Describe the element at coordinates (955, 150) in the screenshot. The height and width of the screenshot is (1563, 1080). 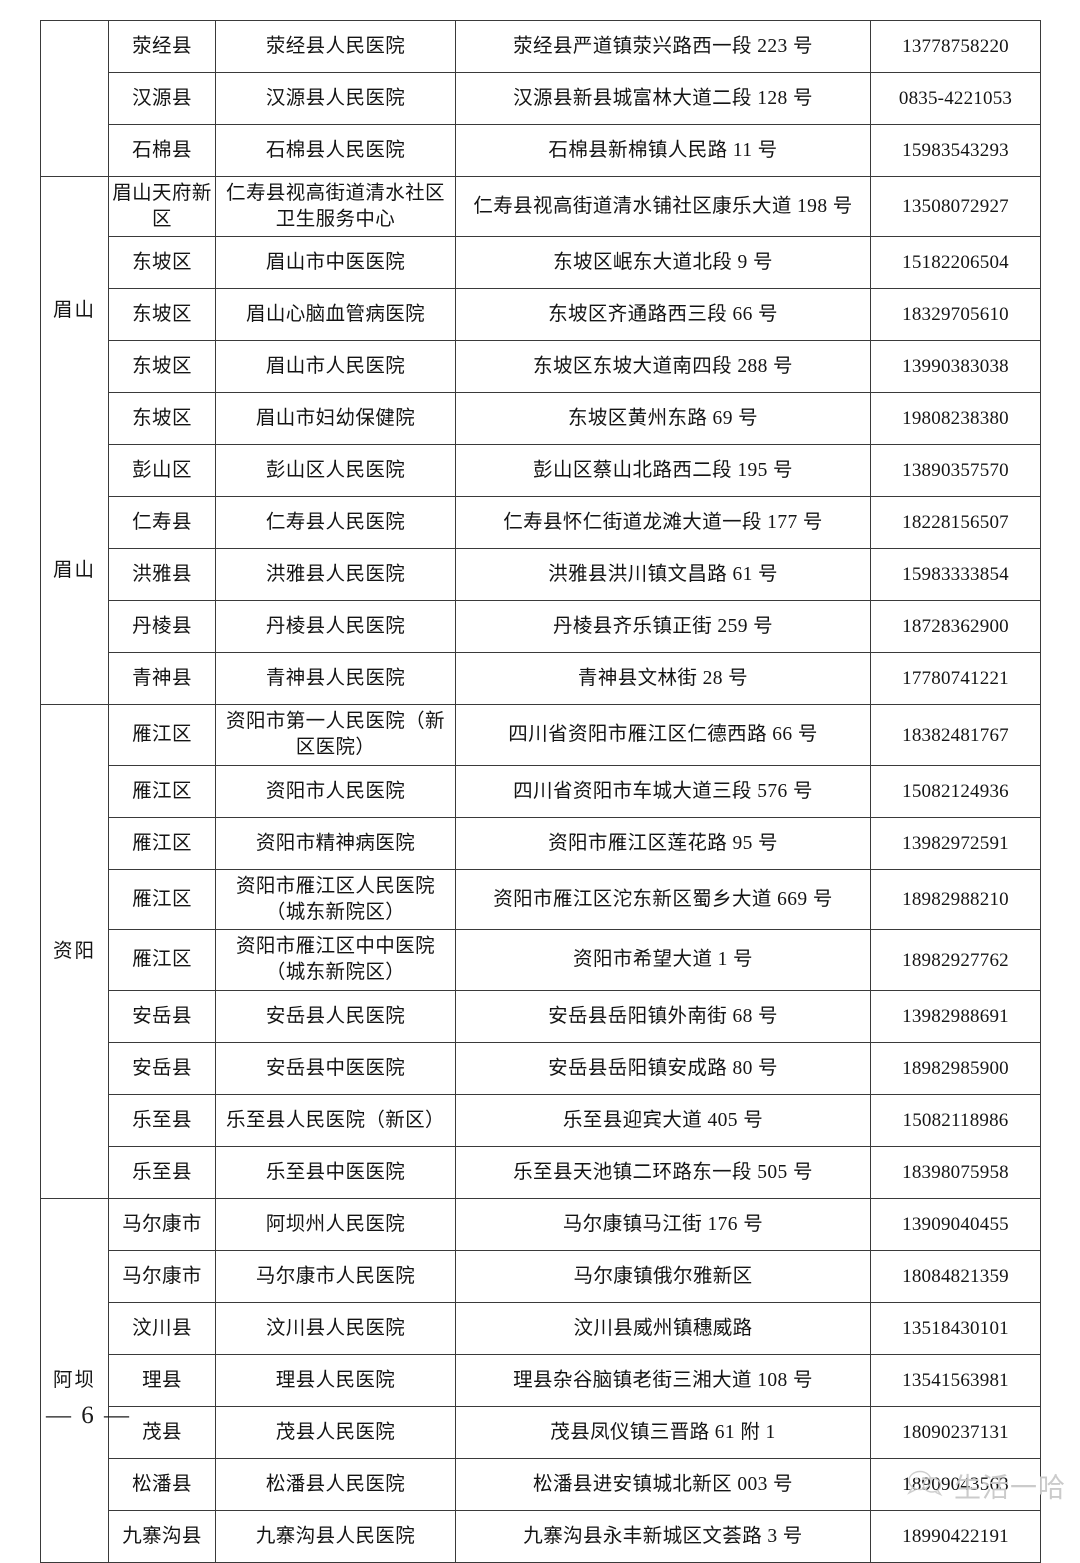
I see `phone-cell: 15983543293` at that location.